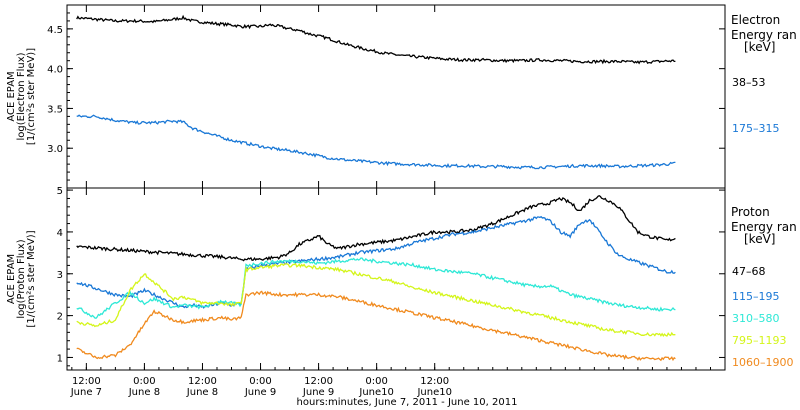  What do you see at coordinates (55, 149) in the screenshot?
I see `electron-y-tick-label: 3.0` at bounding box center [55, 149].